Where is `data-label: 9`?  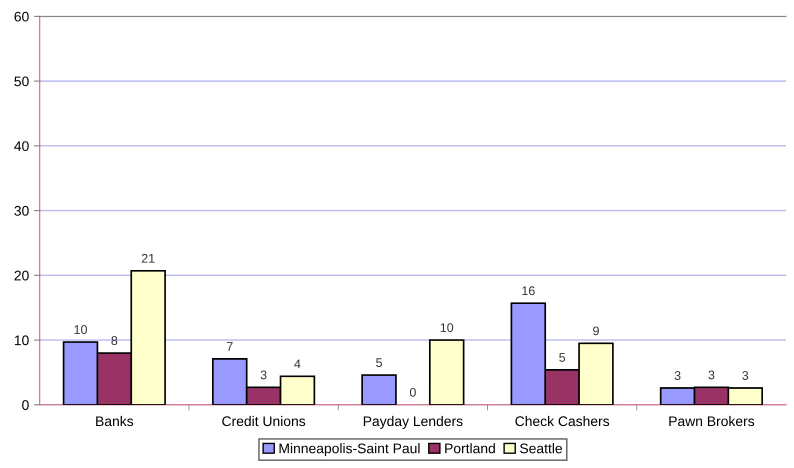 data-label: 9 is located at coordinates (596, 331).